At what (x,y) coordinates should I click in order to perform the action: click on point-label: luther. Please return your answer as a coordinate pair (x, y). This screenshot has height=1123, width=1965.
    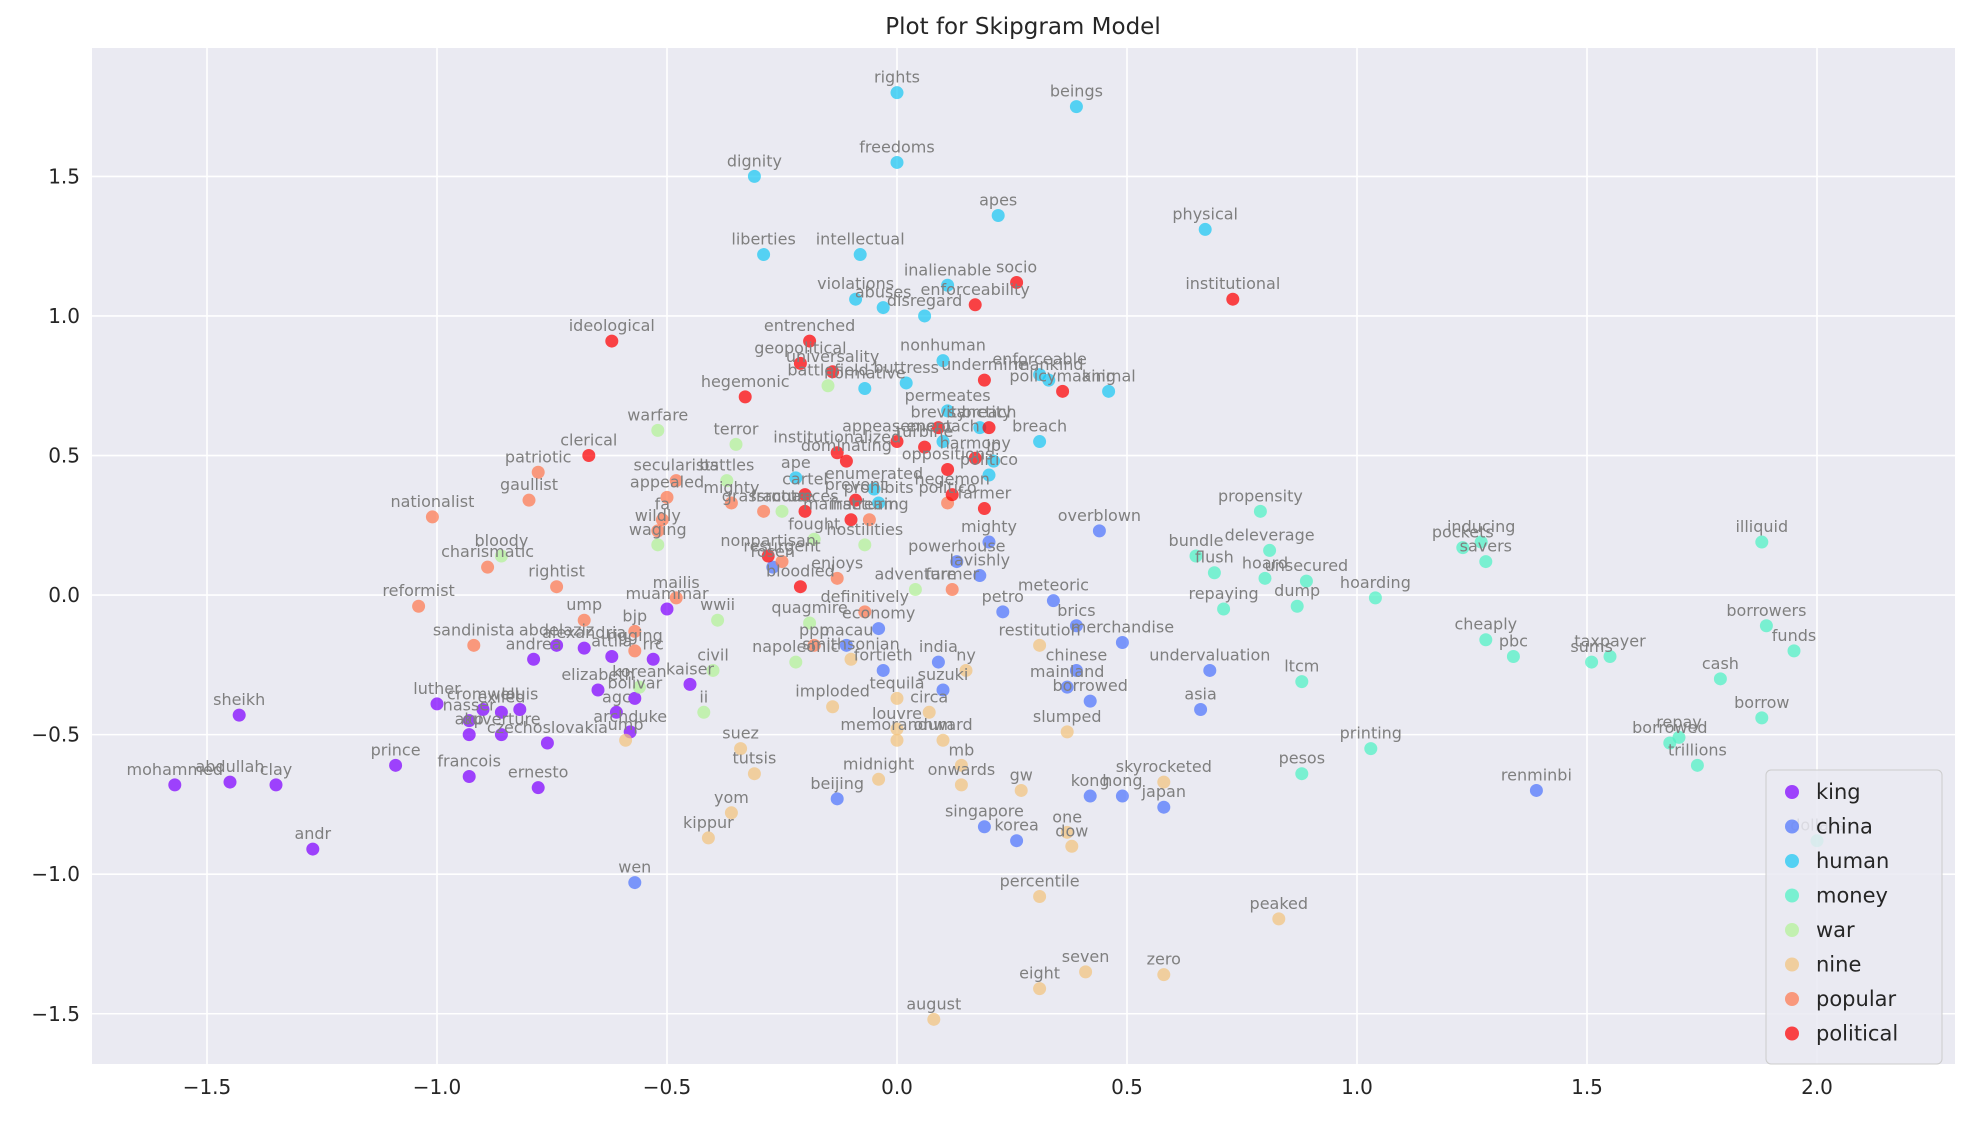
    Looking at the image, I should click on (437, 688).